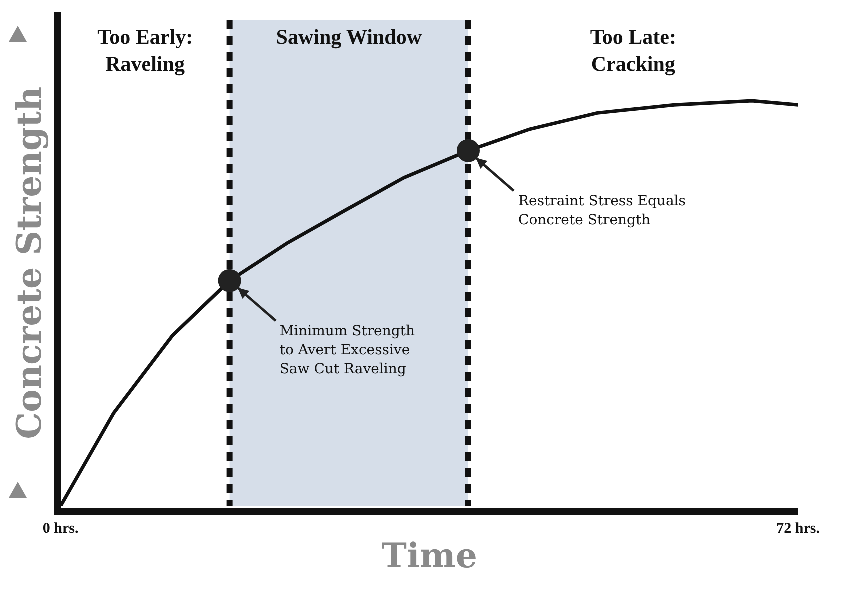 The width and height of the screenshot is (842, 593). I want to click on x-tick-label: 72 hrs., so click(798, 529).